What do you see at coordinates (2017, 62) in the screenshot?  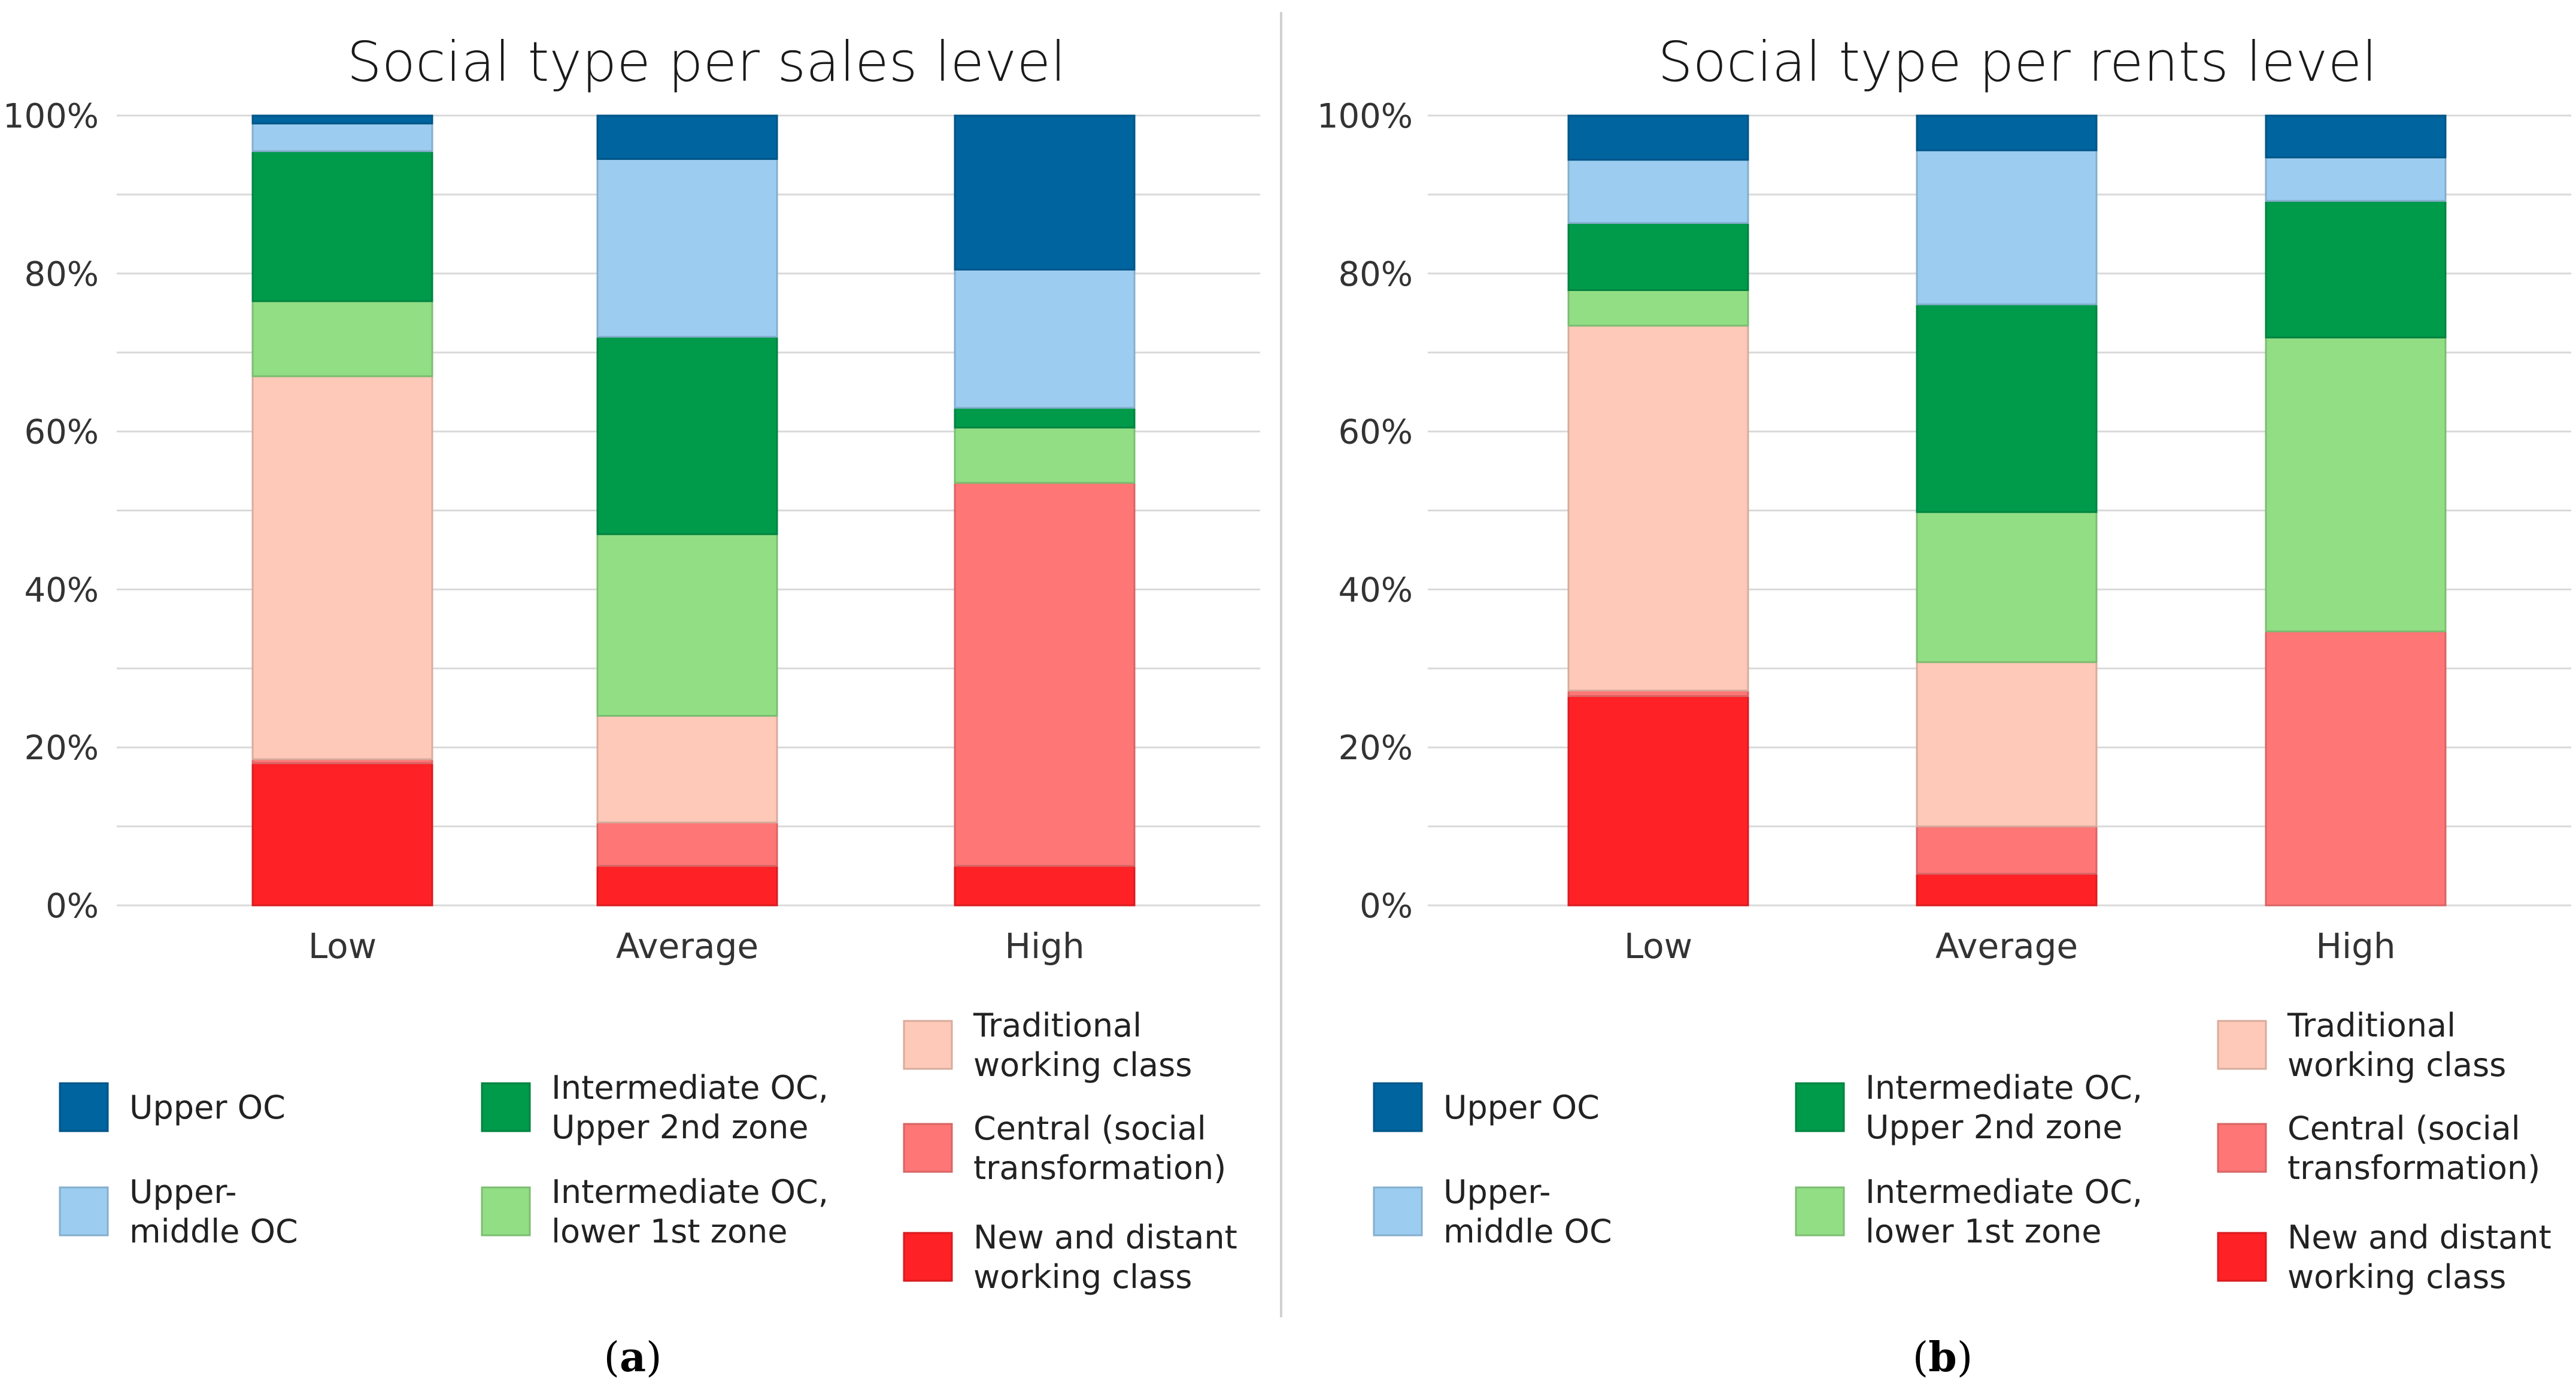 I see `chart-title-b: Social type per rents level` at bounding box center [2017, 62].